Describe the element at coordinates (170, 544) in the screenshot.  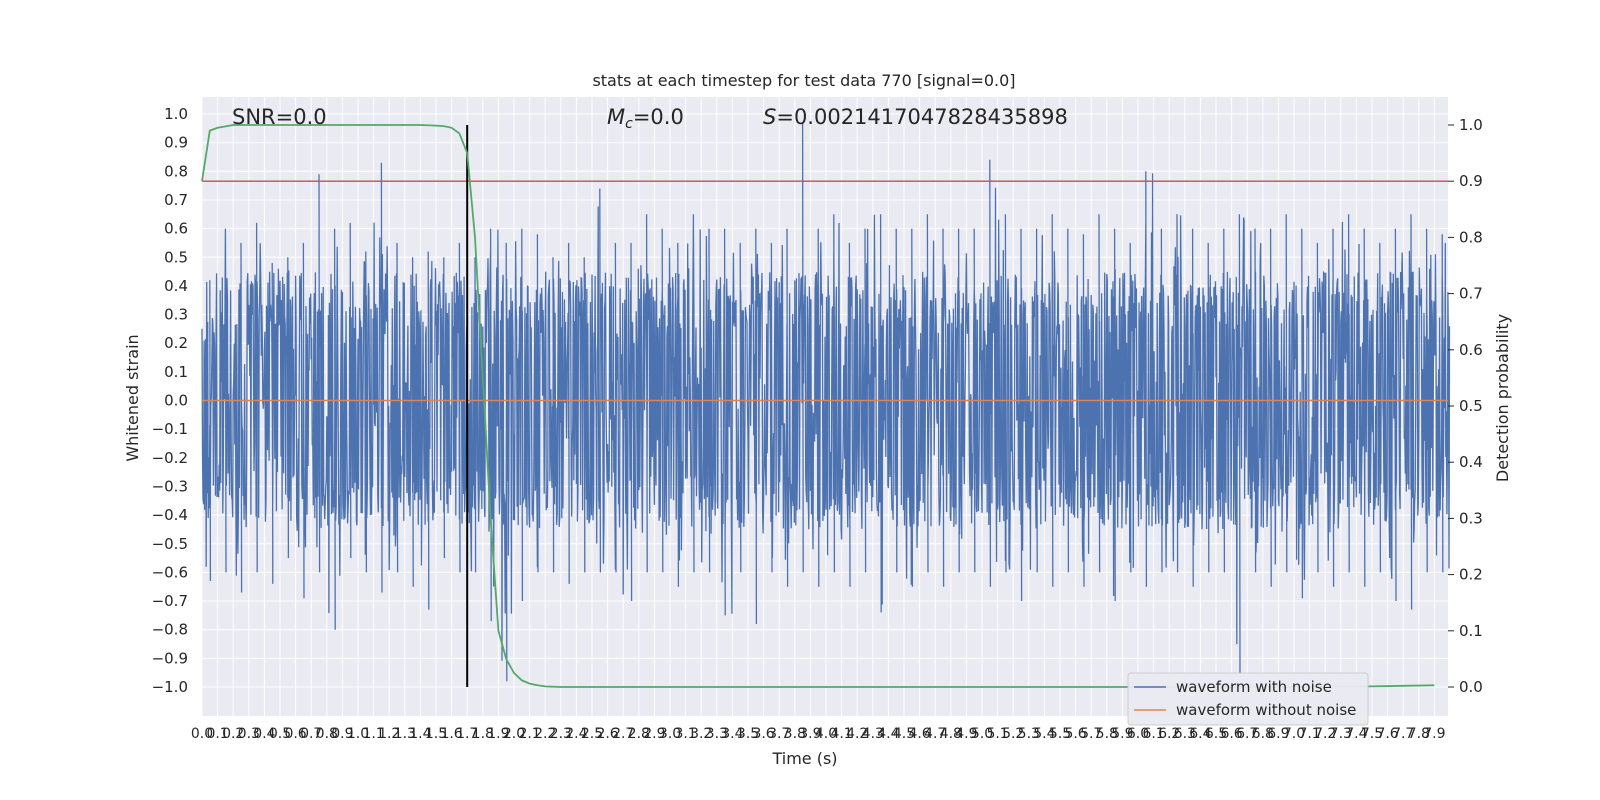
I see `y-tick-label: −0.5` at that location.